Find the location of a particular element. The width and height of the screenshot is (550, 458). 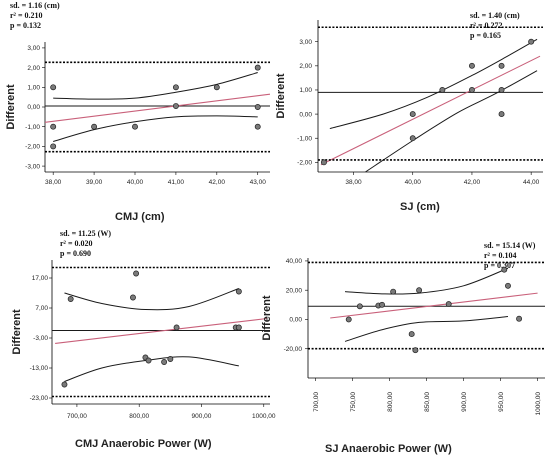

y-tick-label: 1,00 is located at coordinates (305, 90).